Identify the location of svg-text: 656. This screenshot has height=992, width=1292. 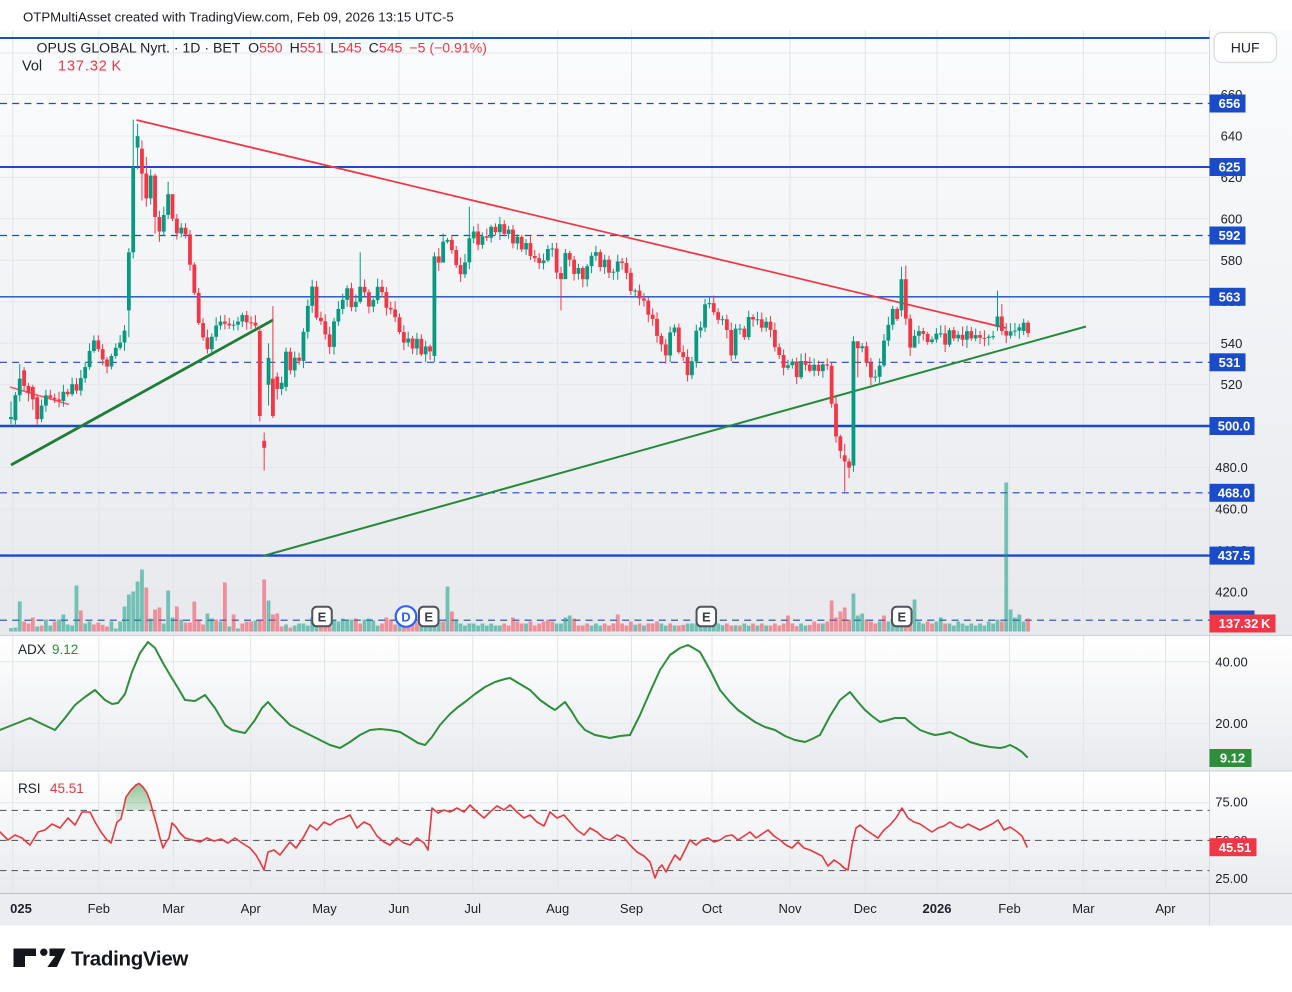
(1230, 103).